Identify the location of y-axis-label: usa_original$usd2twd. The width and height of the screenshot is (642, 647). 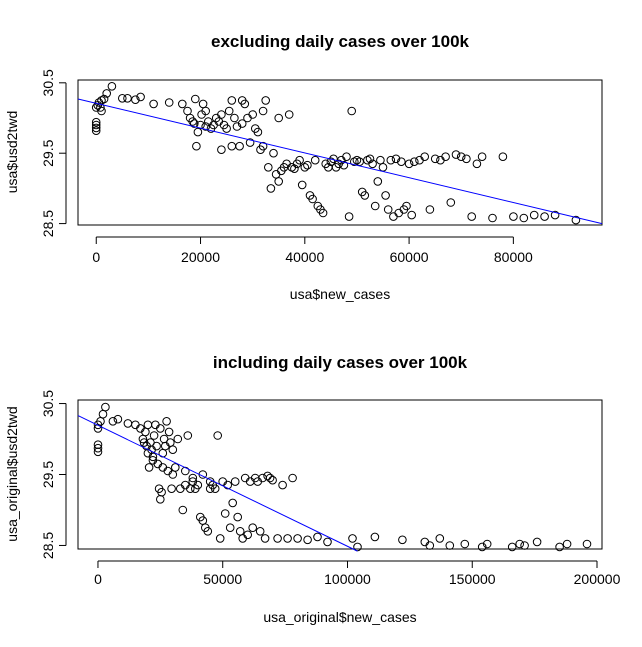
(12, 473).